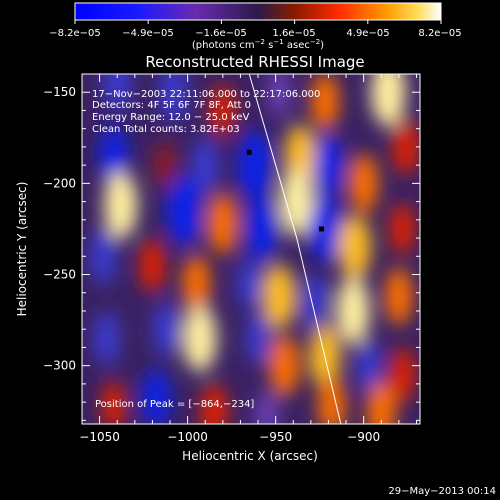 The height and width of the screenshot is (500, 500). Describe the element at coordinates (59, 228) in the screenshot. I see `y-tick-labels: −150 −200 −250 −300` at that location.